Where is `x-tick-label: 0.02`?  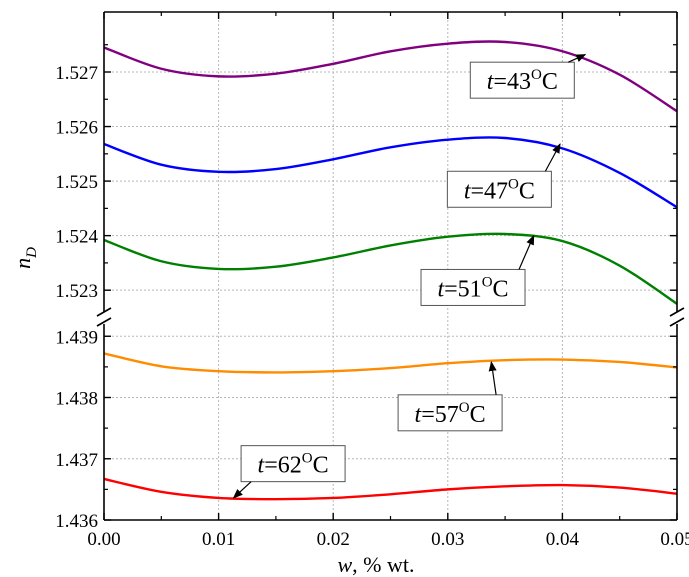 x-tick-label: 0.02 is located at coordinates (333, 539).